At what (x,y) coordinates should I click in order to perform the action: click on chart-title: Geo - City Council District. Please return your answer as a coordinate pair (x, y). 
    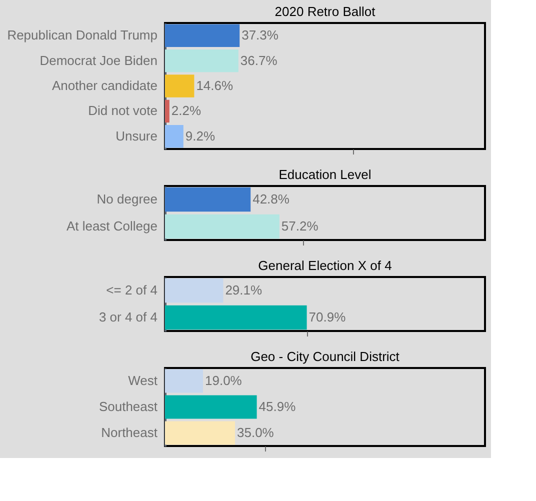
    Looking at the image, I should click on (325, 356).